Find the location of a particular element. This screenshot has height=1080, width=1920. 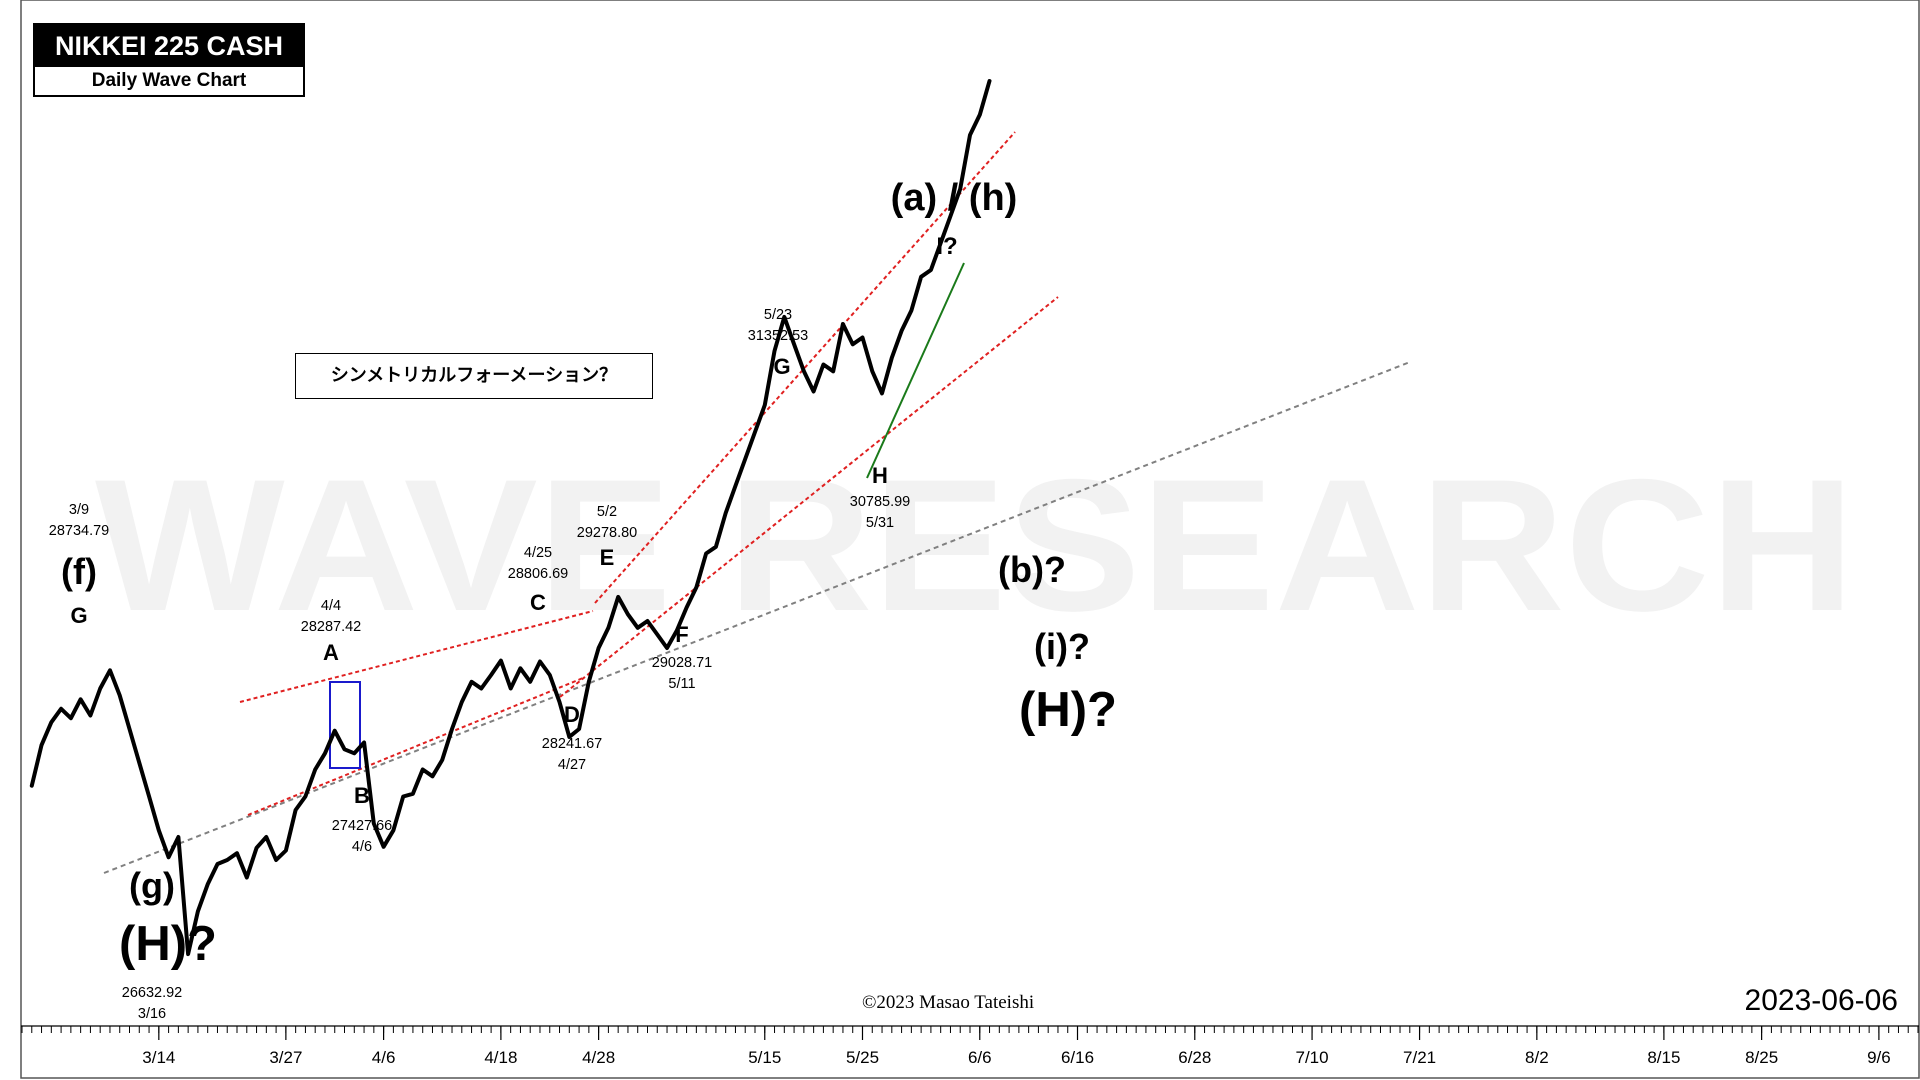

wave-label-C: C is located at coordinates (538, 602).